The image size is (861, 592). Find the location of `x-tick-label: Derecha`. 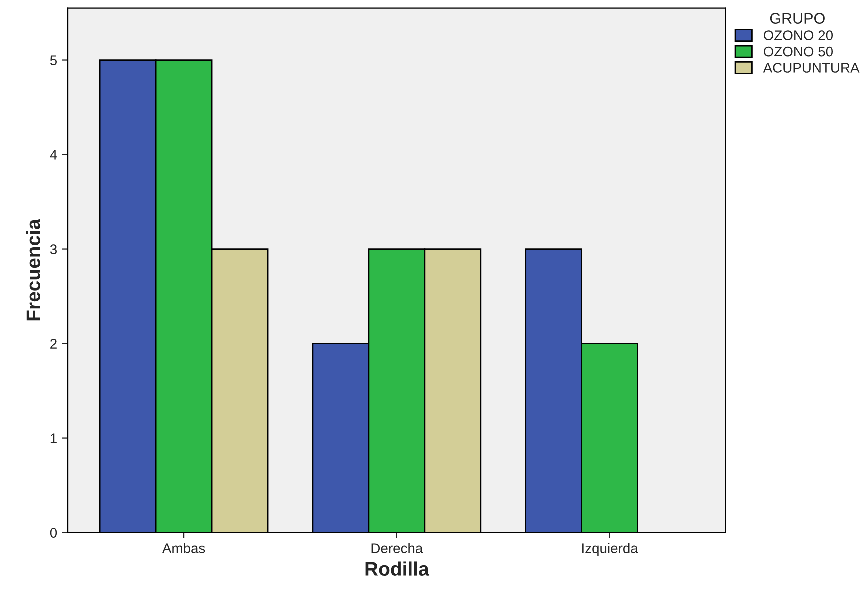

x-tick-label: Derecha is located at coordinates (398, 548).